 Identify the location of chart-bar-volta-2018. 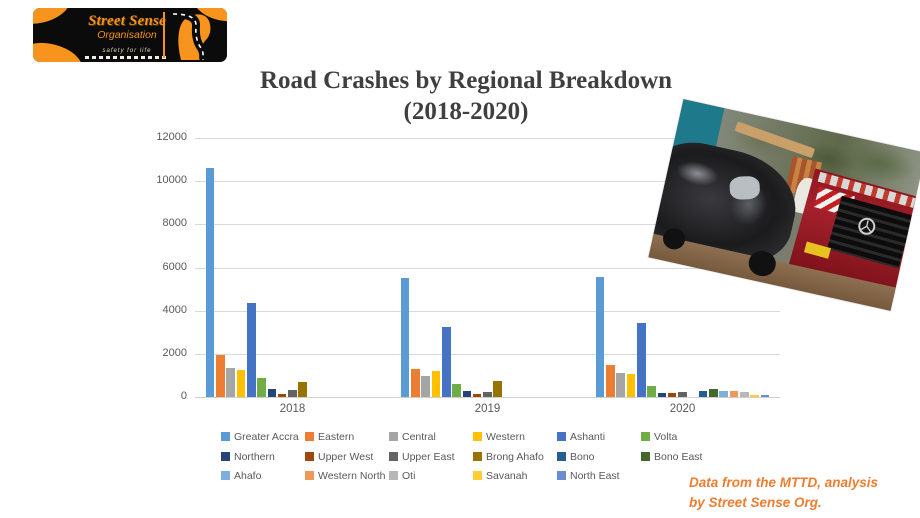
(261, 387).